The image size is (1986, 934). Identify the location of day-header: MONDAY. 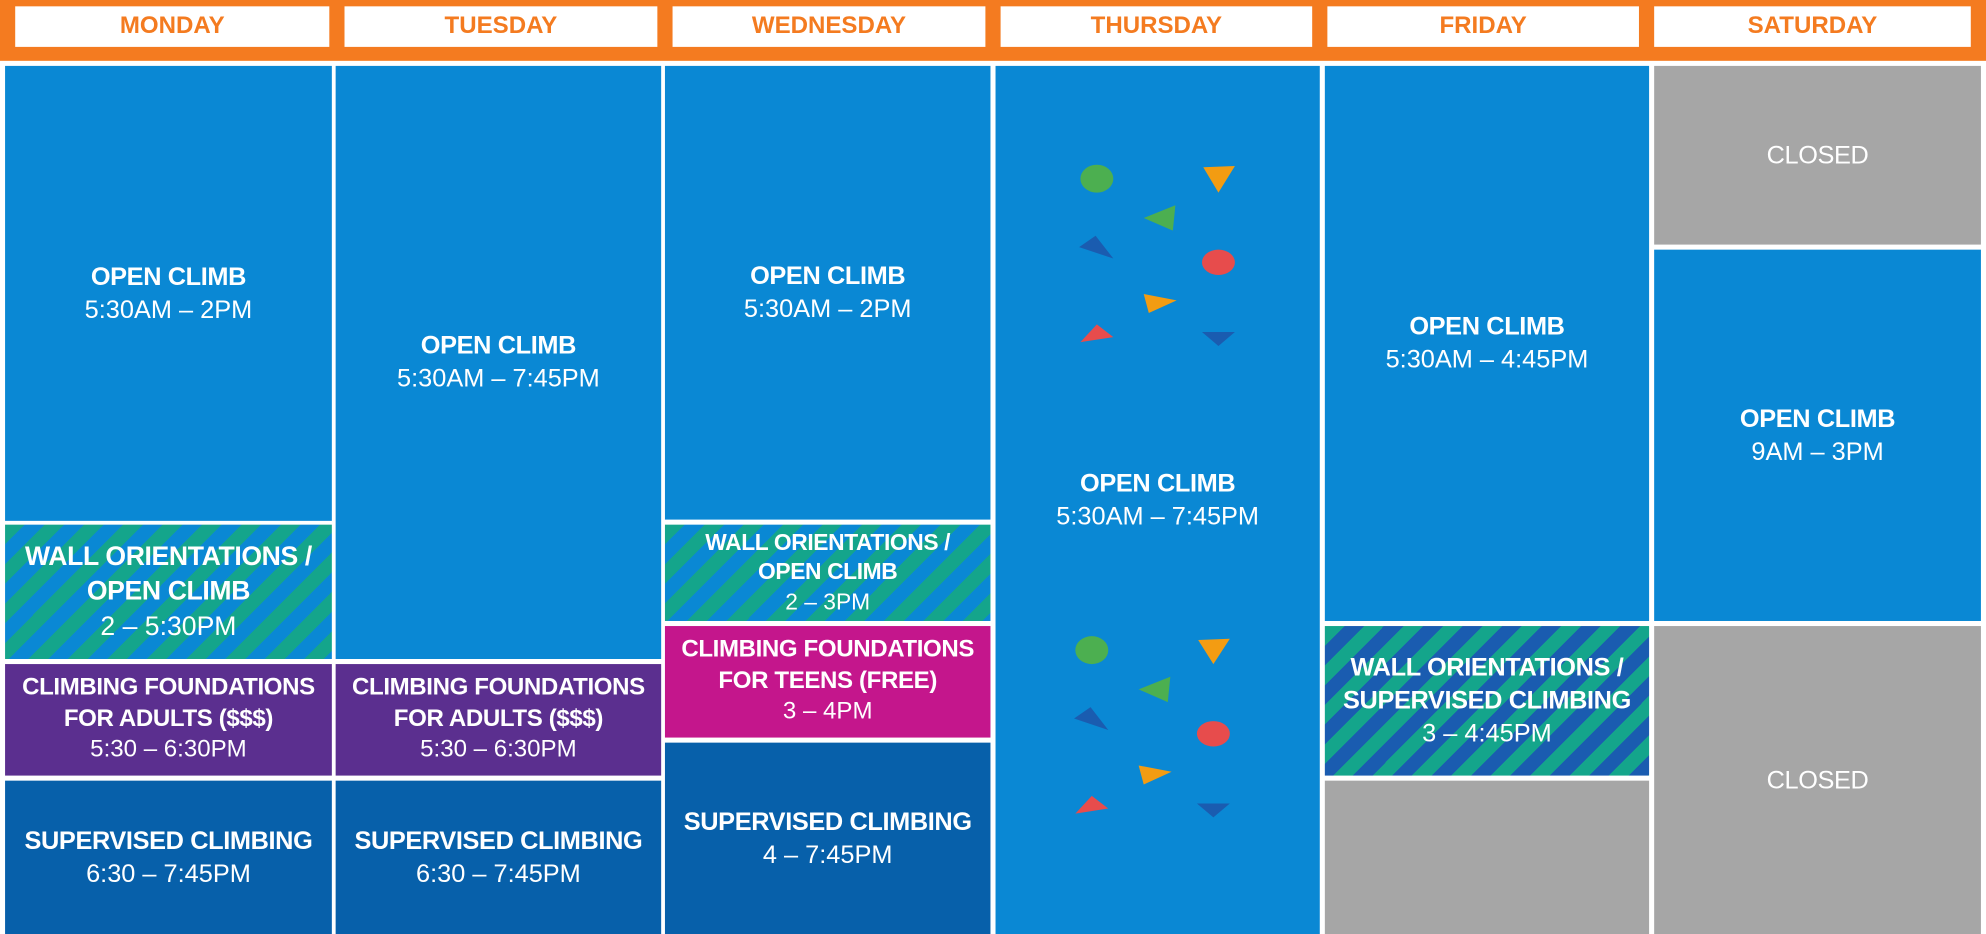
(172, 26).